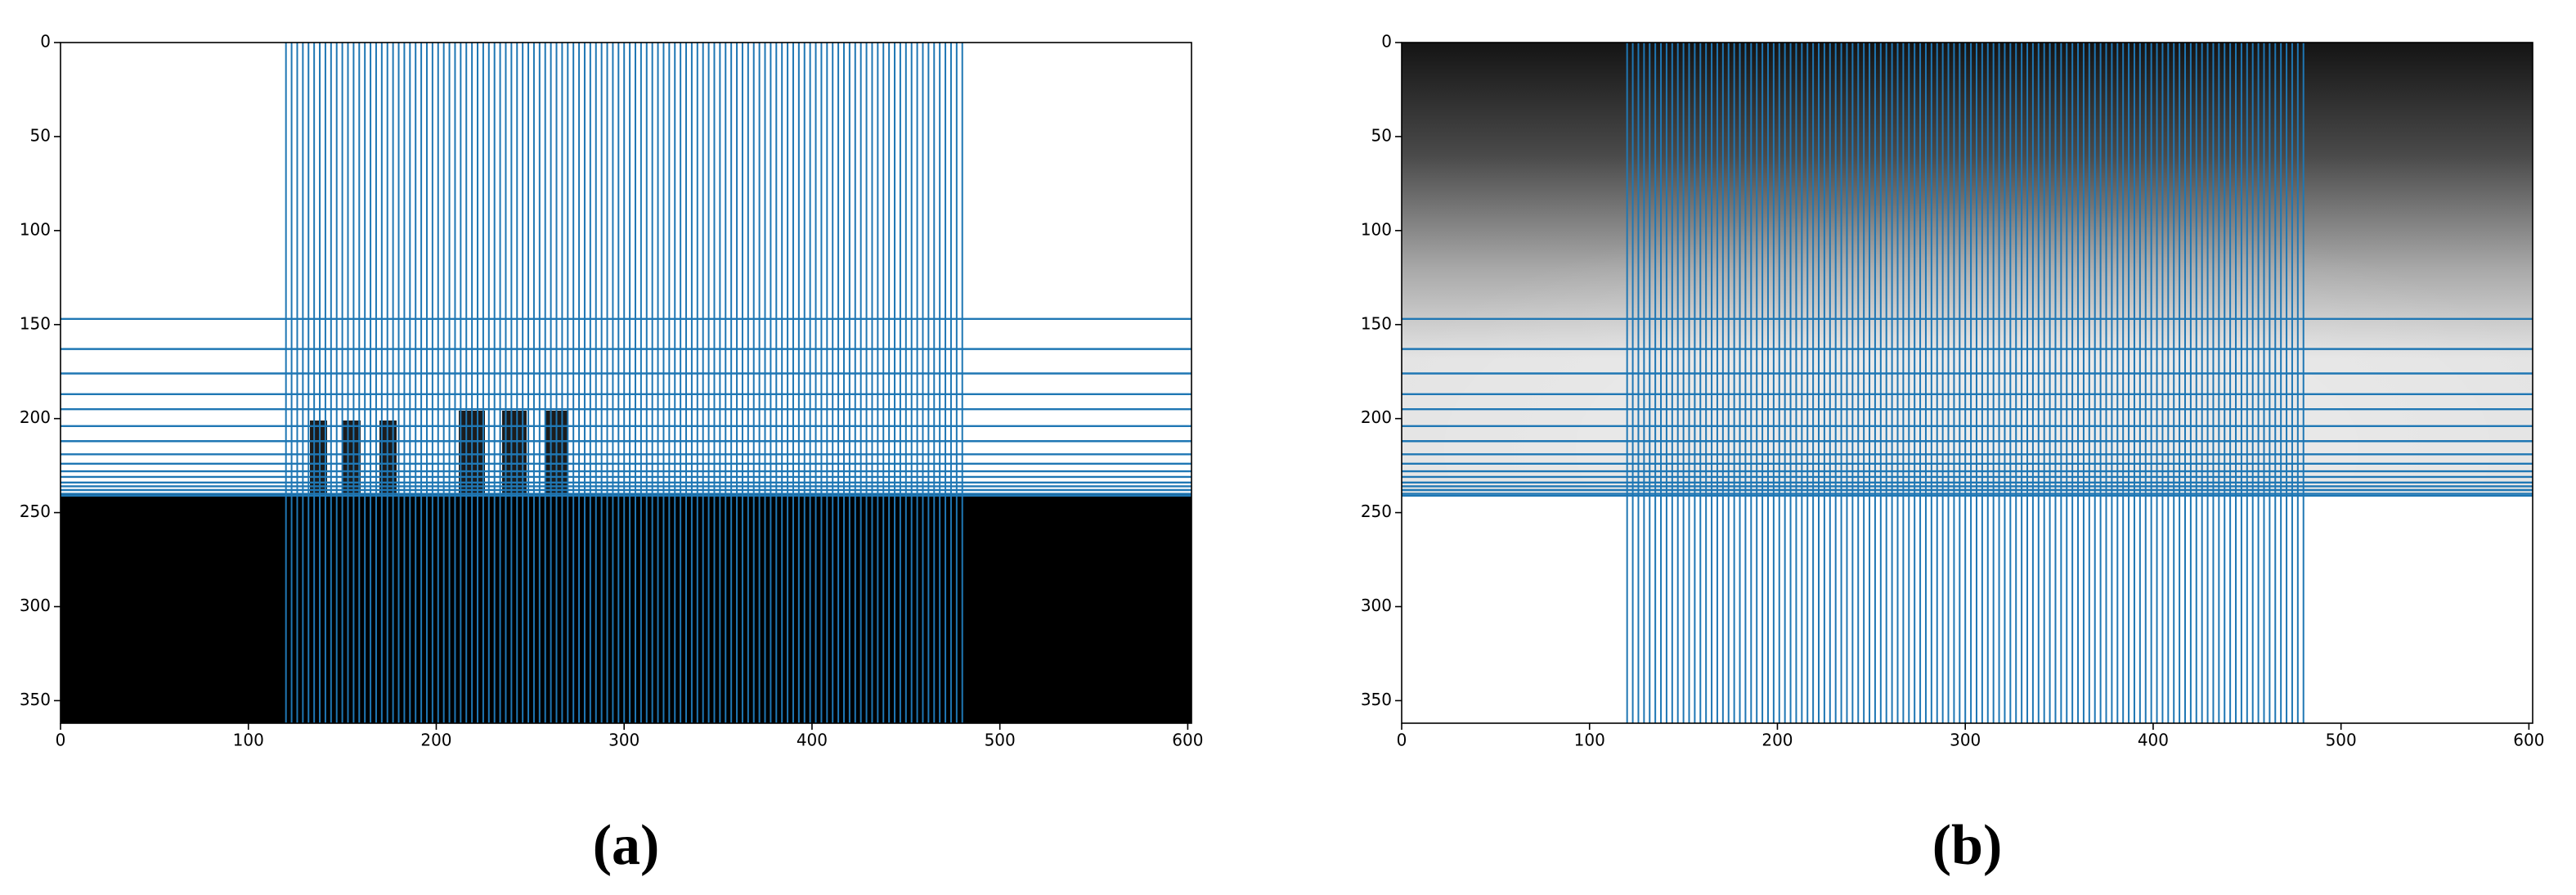  Describe the element at coordinates (626, 608) in the screenshot. I see `image-dark-region` at that location.